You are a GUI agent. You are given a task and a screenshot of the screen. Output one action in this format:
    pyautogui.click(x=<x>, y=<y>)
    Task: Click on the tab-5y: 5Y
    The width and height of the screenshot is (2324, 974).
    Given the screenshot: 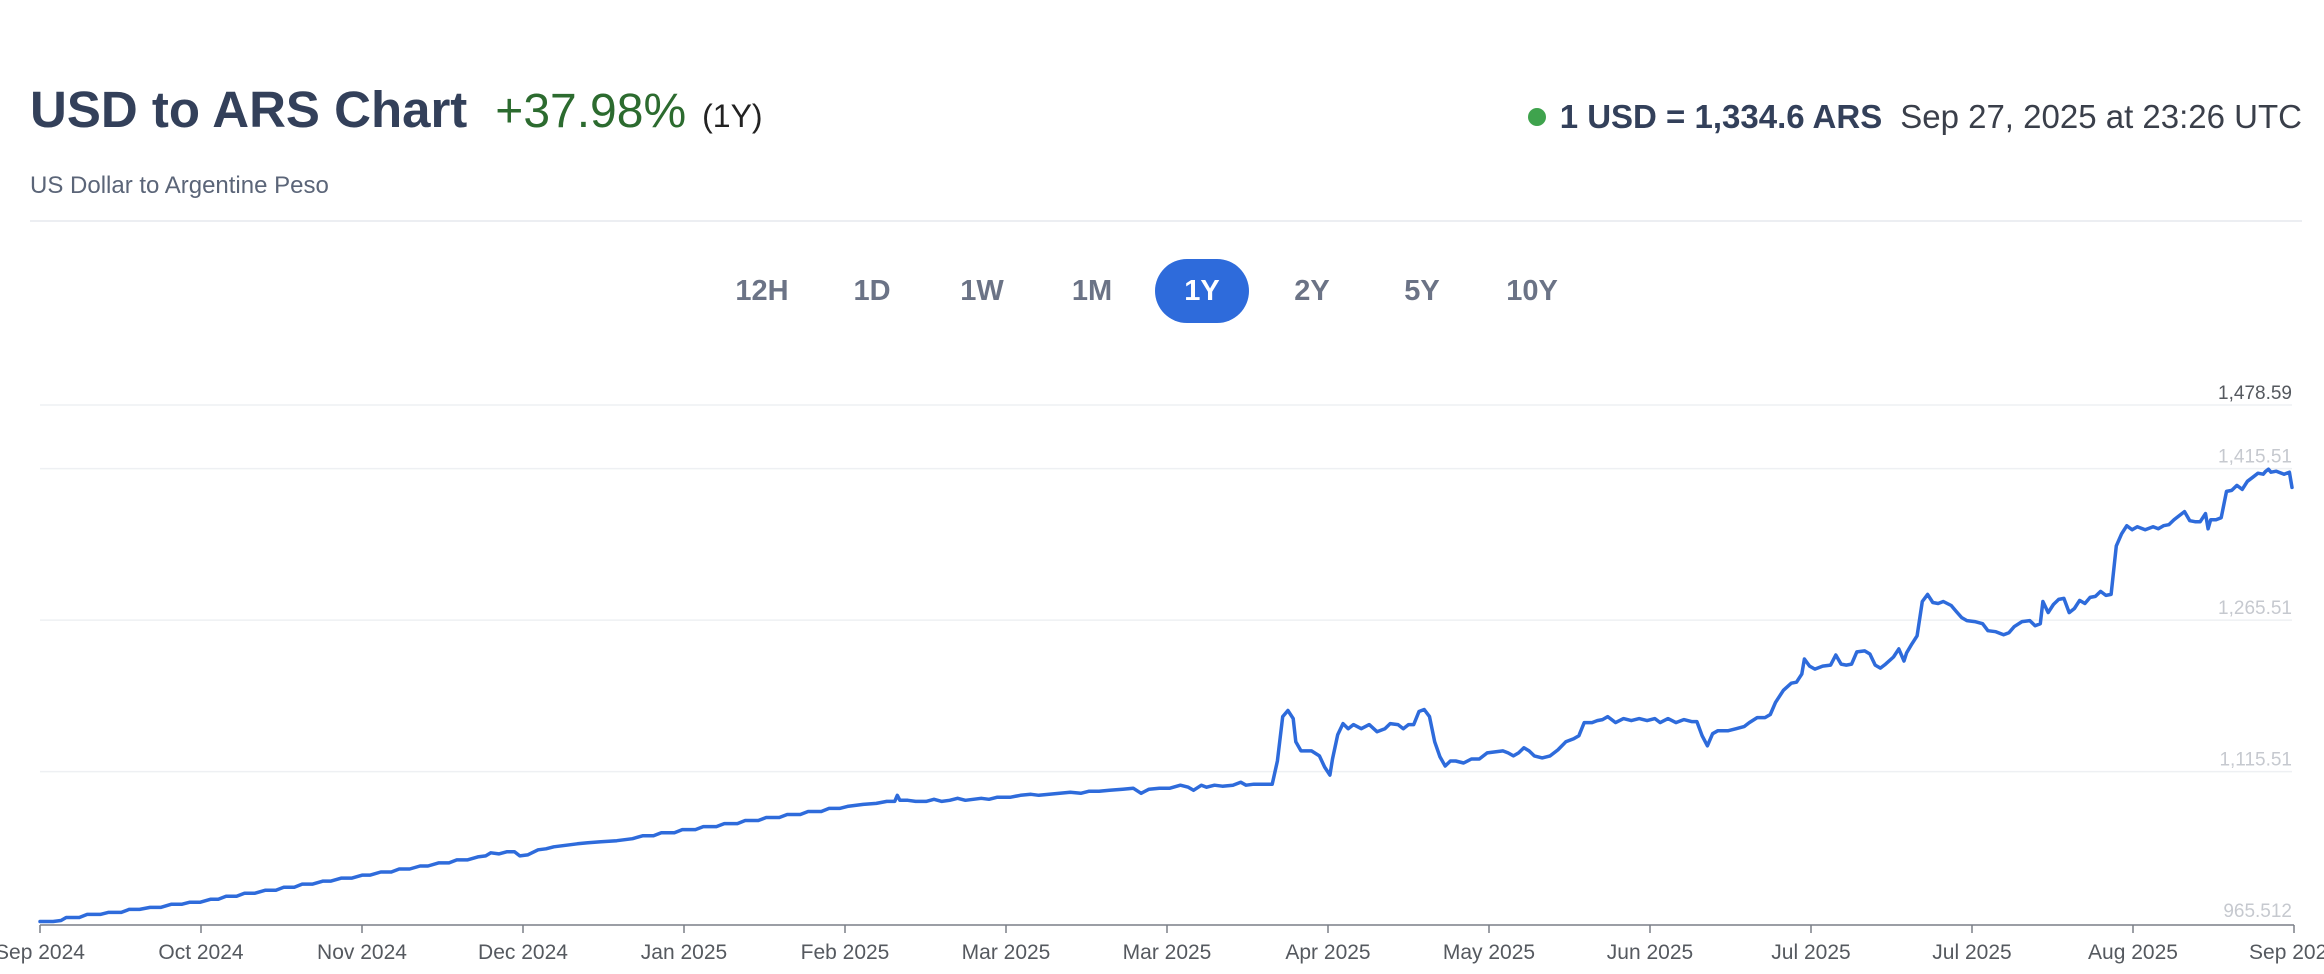 What is the action you would take?
    pyautogui.click(x=1422, y=290)
    